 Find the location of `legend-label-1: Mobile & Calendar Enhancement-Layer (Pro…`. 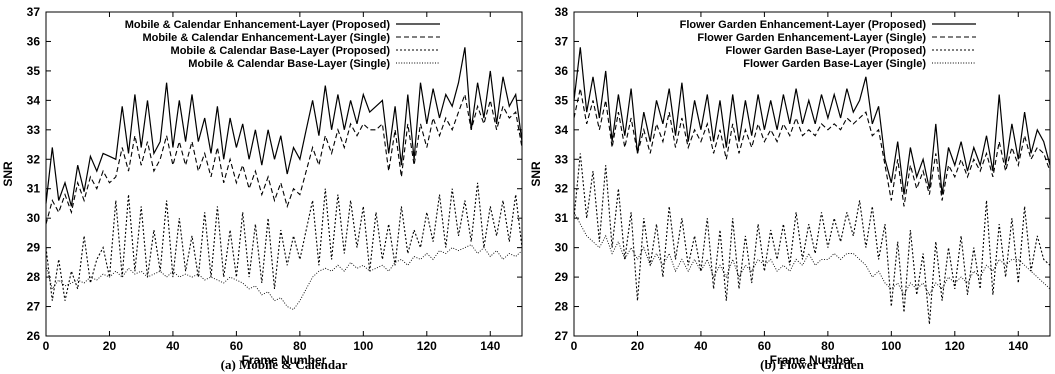

legend-label-1: Mobile & Calendar Enhancement-Layer (Pro… is located at coordinates (258, 25).